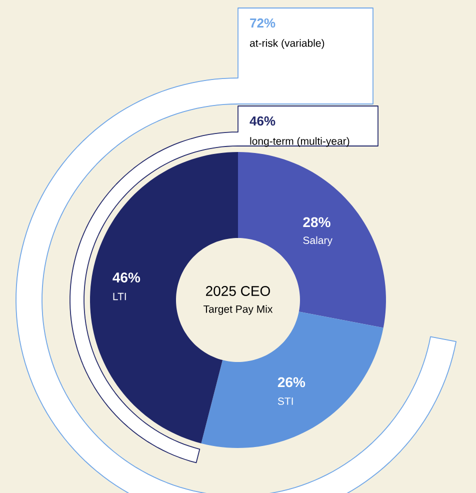  Describe the element at coordinates (238, 310) in the screenshot. I see `text: Target Pay Mix` at that location.